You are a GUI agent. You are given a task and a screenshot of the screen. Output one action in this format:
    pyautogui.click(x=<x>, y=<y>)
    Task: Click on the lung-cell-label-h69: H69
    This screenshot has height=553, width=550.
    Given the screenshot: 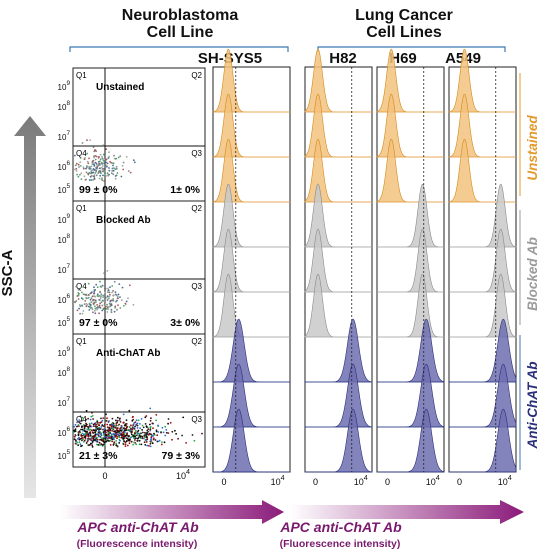 What is the action you would take?
    pyautogui.click(x=403, y=58)
    